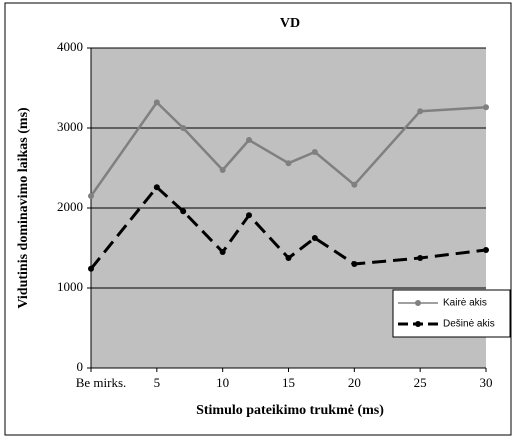 The width and height of the screenshot is (517, 440). Describe the element at coordinates (486, 382) in the screenshot. I see `x-tick-label: 30` at that location.